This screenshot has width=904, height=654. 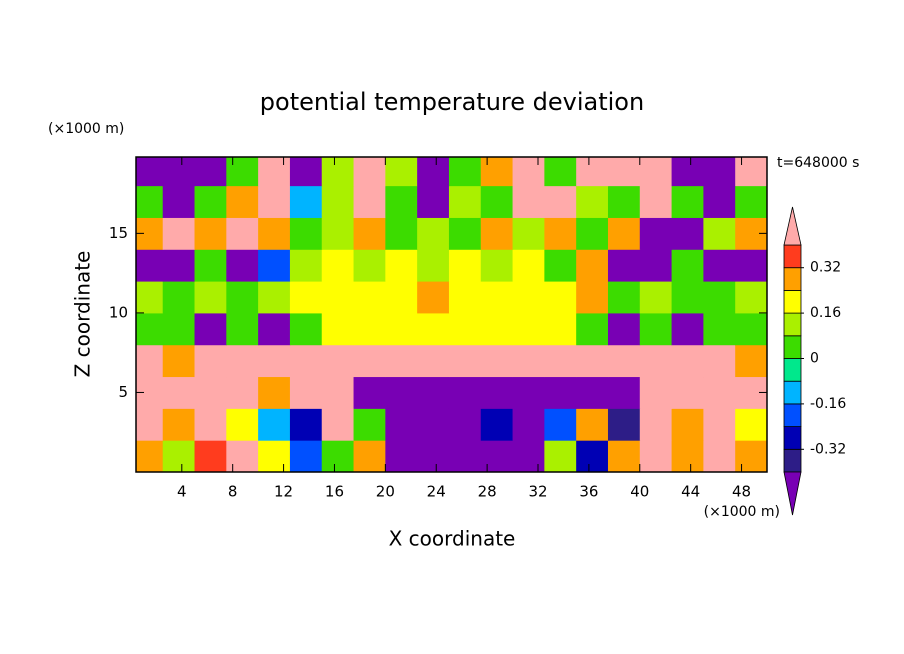 I want to click on colorbar-under, so click(x=792, y=493).